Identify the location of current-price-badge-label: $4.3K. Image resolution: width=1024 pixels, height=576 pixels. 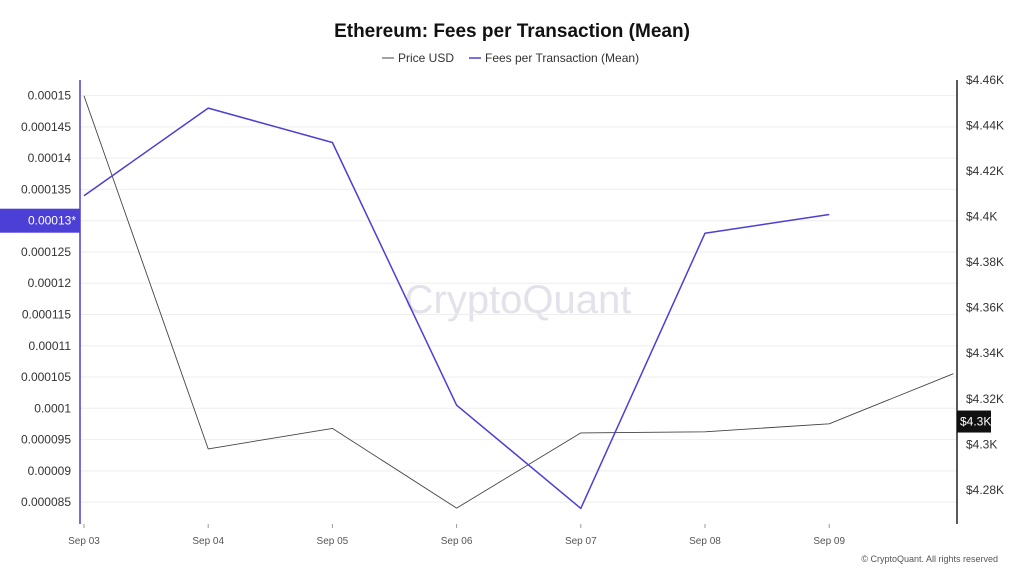
(975, 422).